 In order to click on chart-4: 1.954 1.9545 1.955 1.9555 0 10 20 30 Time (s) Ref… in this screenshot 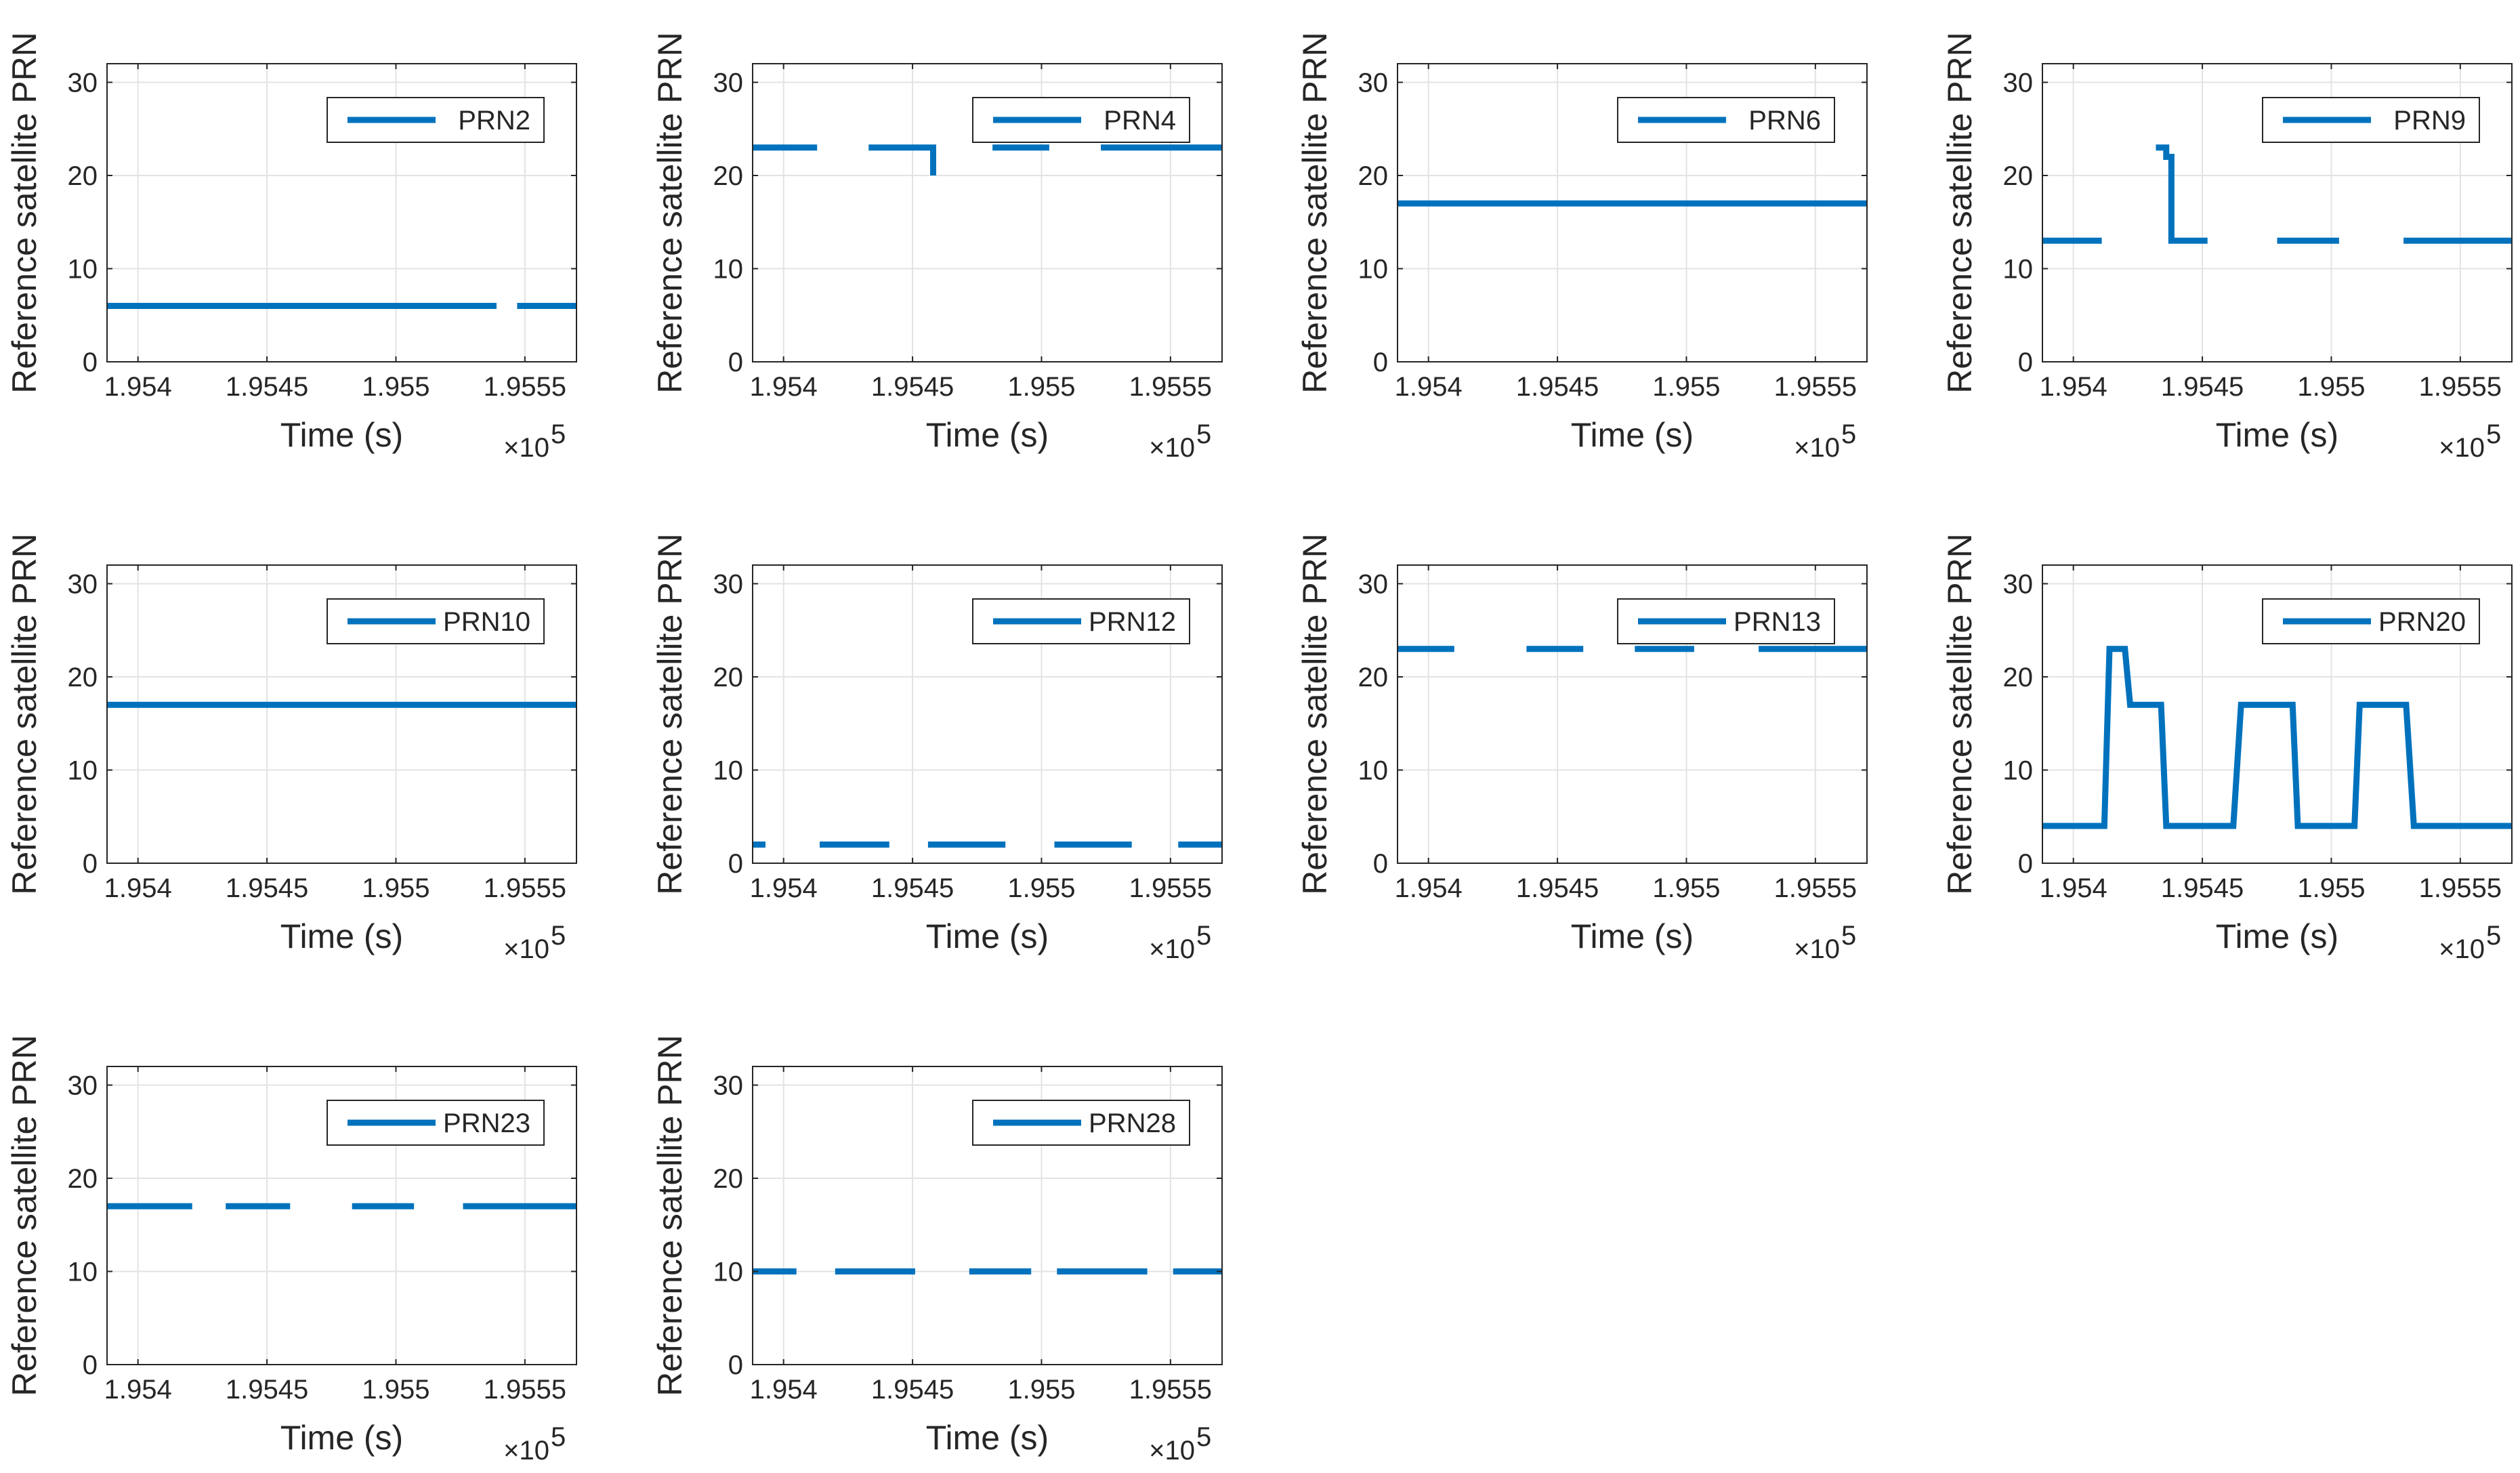, I will do `click(2227, 248)`.